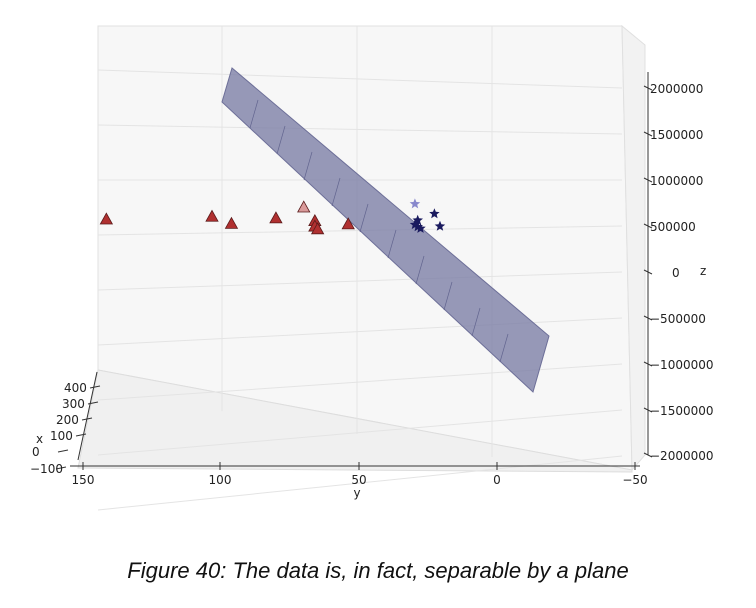  I want to click on x-axis-label: x, so click(39, 439).